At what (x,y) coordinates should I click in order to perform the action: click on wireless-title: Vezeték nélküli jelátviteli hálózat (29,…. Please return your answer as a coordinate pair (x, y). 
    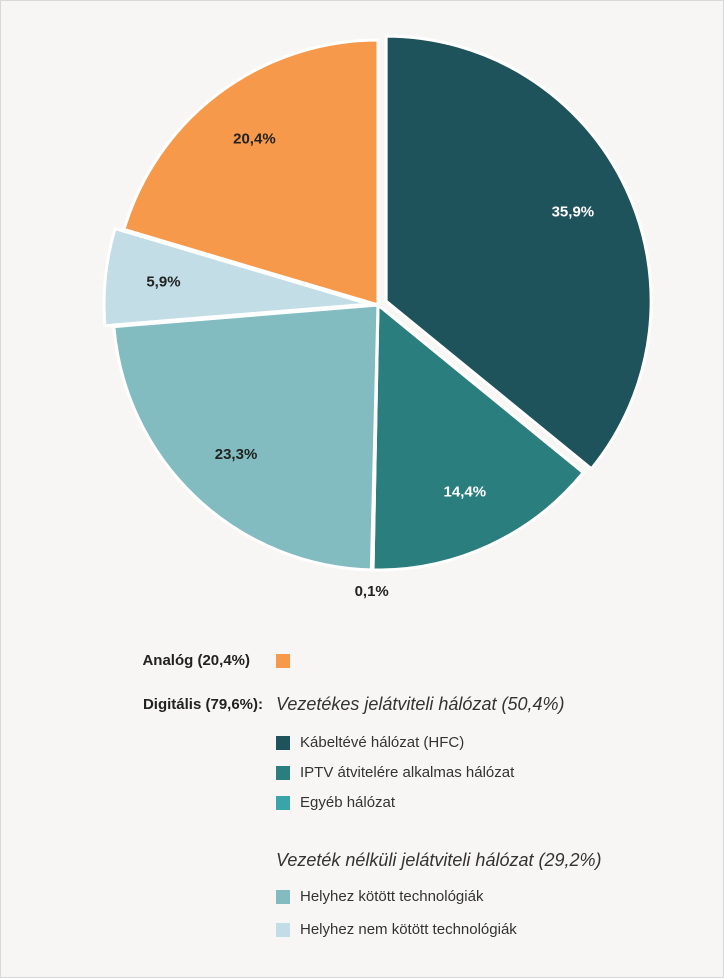
    Looking at the image, I should click on (439, 860).